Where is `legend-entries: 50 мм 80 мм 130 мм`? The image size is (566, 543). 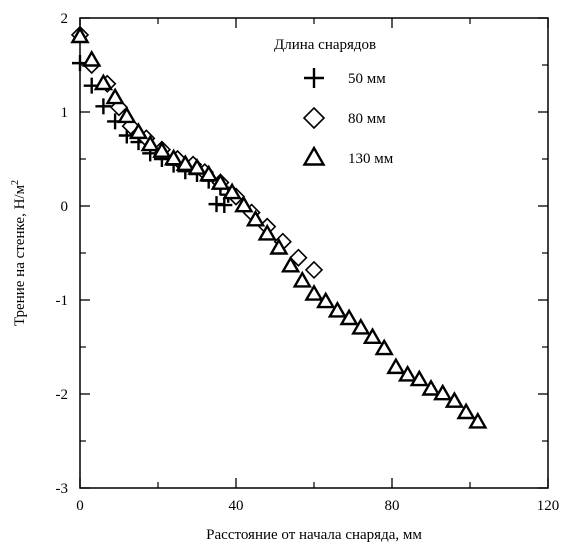 legend-entries: 50 мм 80 мм 130 мм is located at coordinates (348, 117).